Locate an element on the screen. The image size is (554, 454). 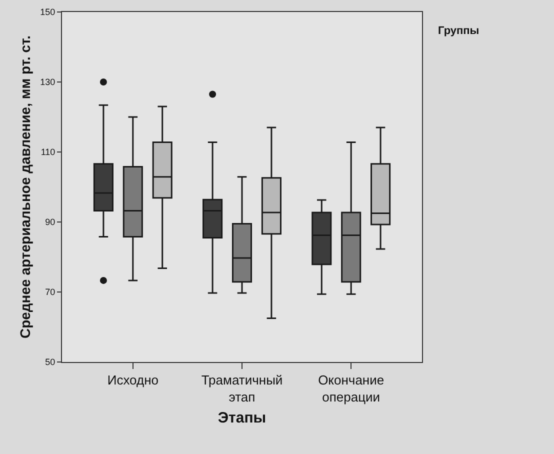
y-axis-title: Среднее артериальное давление, мм рт. ст. is located at coordinates (24, 187).